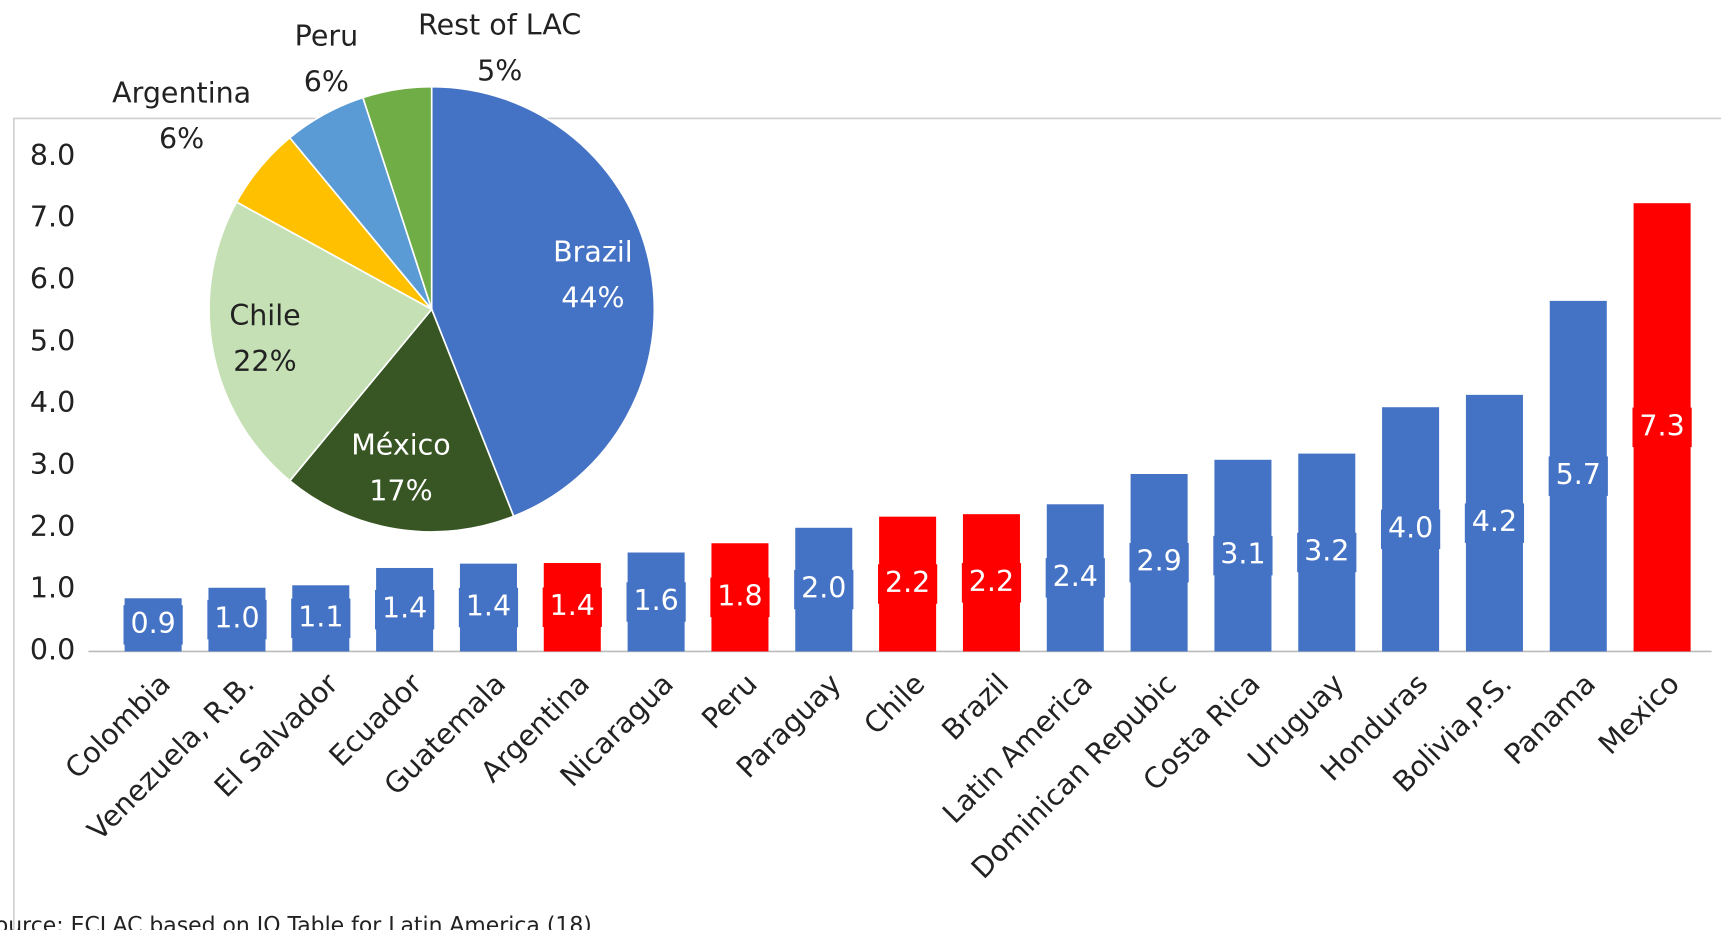  What do you see at coordinates (327, 35) in the screenshot?
I see `slice-name: Peru` at bounding box center [327, 35].